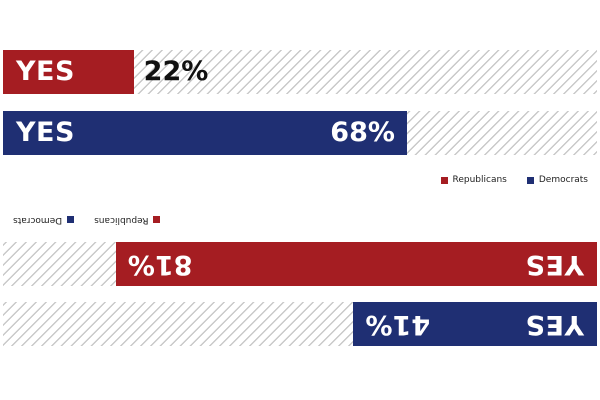  I want to click on bar-track: YES 22%, so click(300, 72).